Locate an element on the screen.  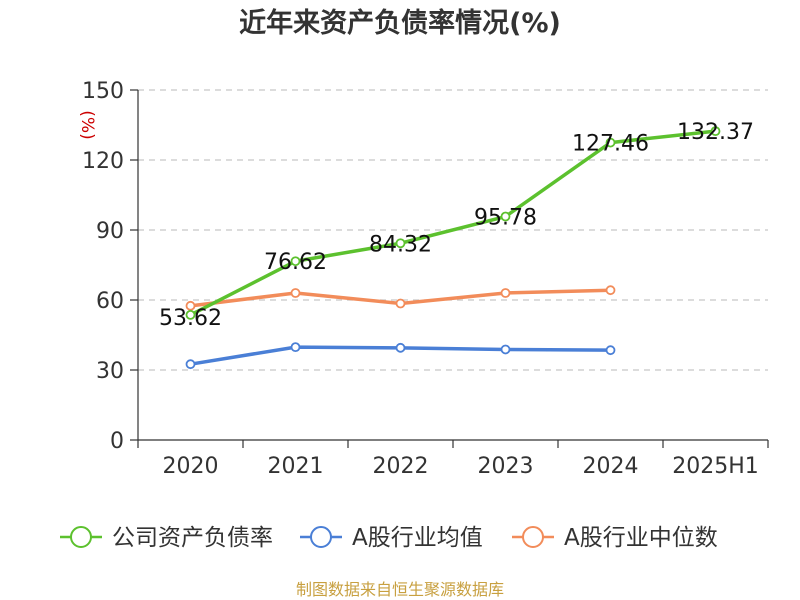
x-tick-label: 2023 is located at coordinates (506, 466).